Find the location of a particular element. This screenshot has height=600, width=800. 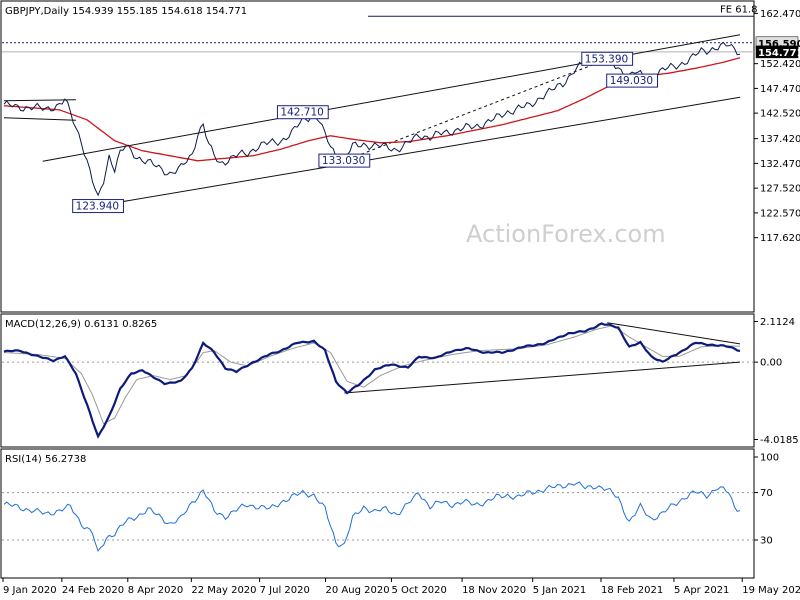

x-tick-label: 5 Oct 2020 is located at coordinates (418, 590).